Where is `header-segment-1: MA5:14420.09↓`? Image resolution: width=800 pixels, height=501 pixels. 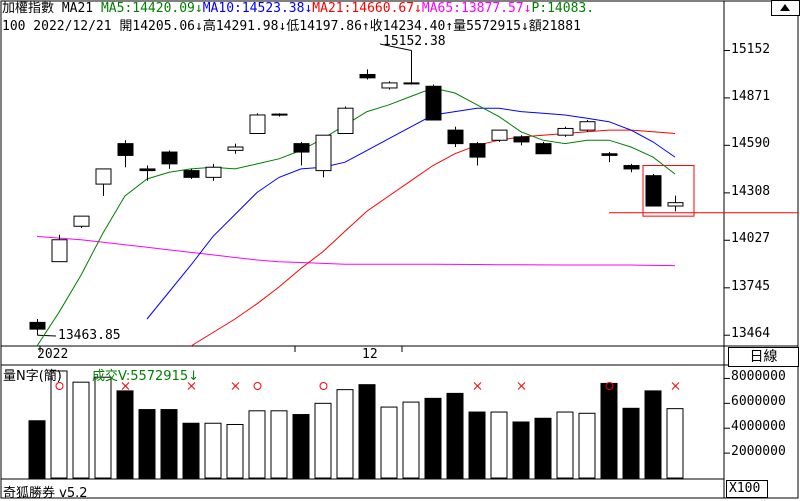 header-segment-1: MA5:14420.09↓ is located at coordinates (151, 8).